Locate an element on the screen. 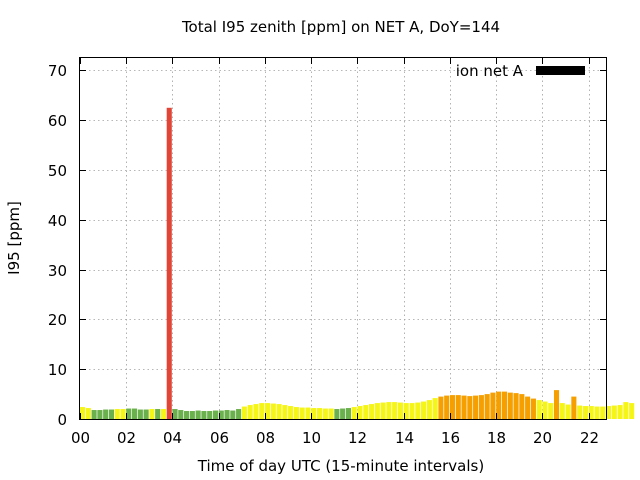 The width and height of the screenshot is (640, 480). legend-label: ion net A is located at coordinates (490, 71).